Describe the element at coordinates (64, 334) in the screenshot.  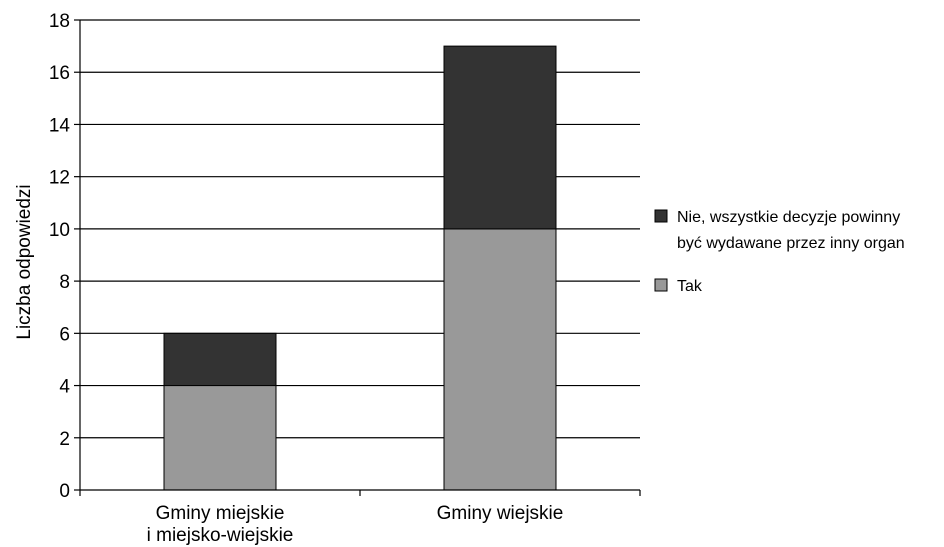
I see `y-tick-label: 6` at that location.